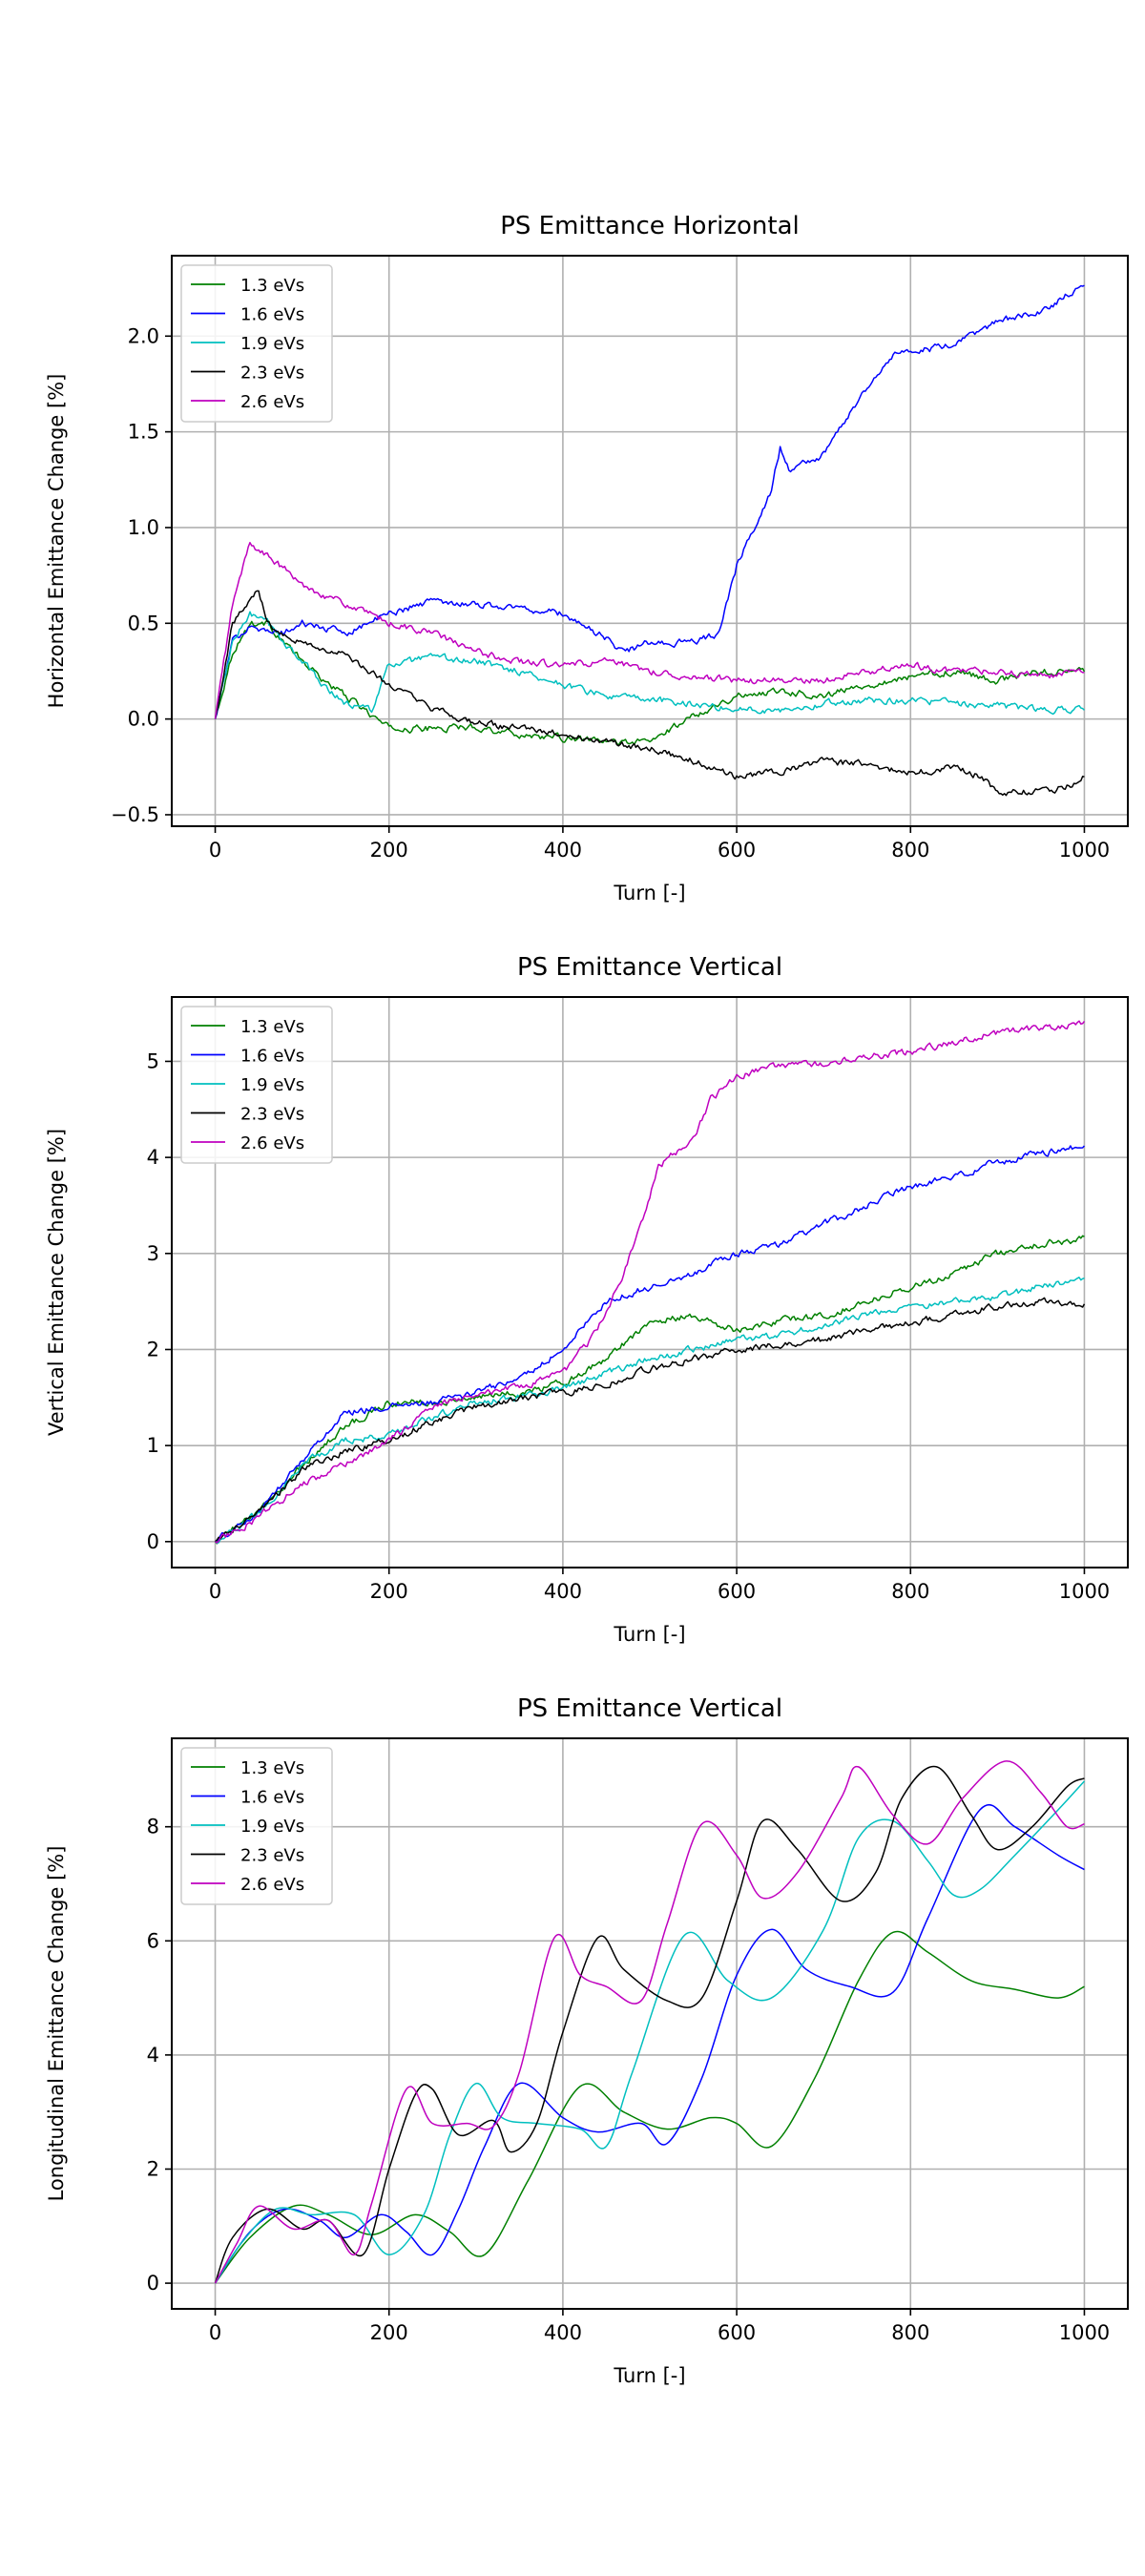 This screenshot has width=1145, height=2576. Describe the element at coordinates (56, 1282) in the screenshot. I see `y-axis-label: Vertical Emittance Change [%]` at that location.